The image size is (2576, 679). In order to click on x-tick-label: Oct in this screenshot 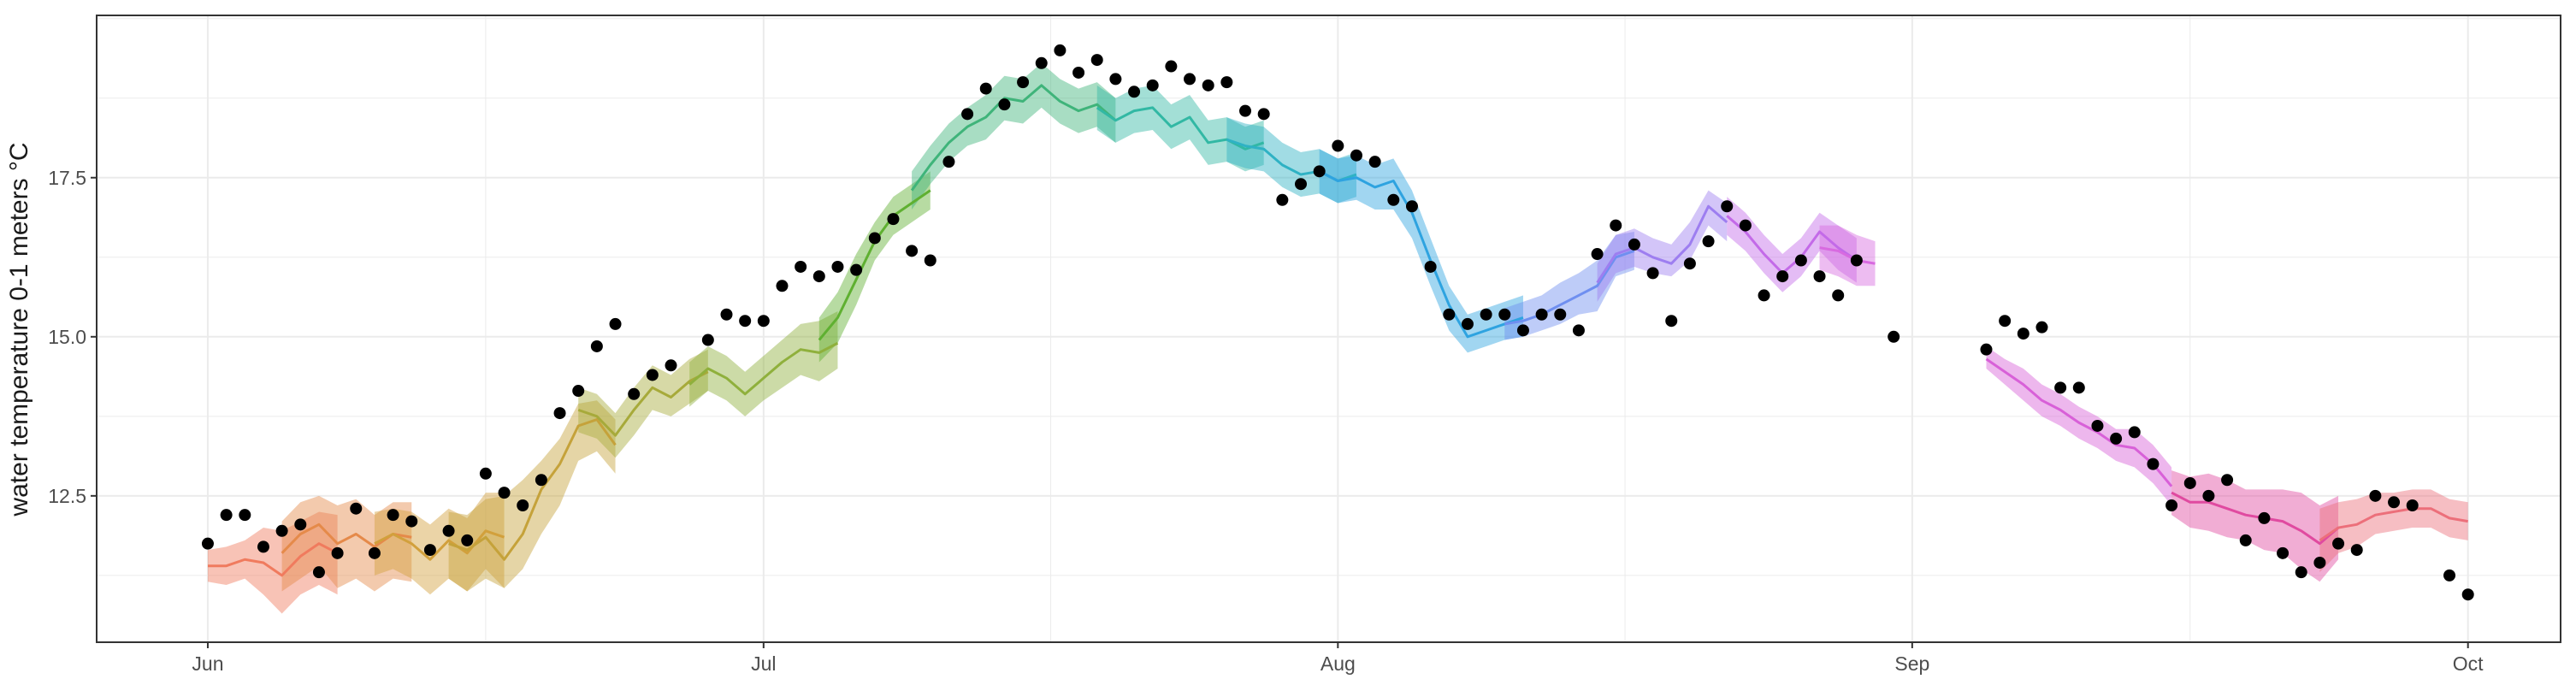, I will do `click(2468, 663)`.